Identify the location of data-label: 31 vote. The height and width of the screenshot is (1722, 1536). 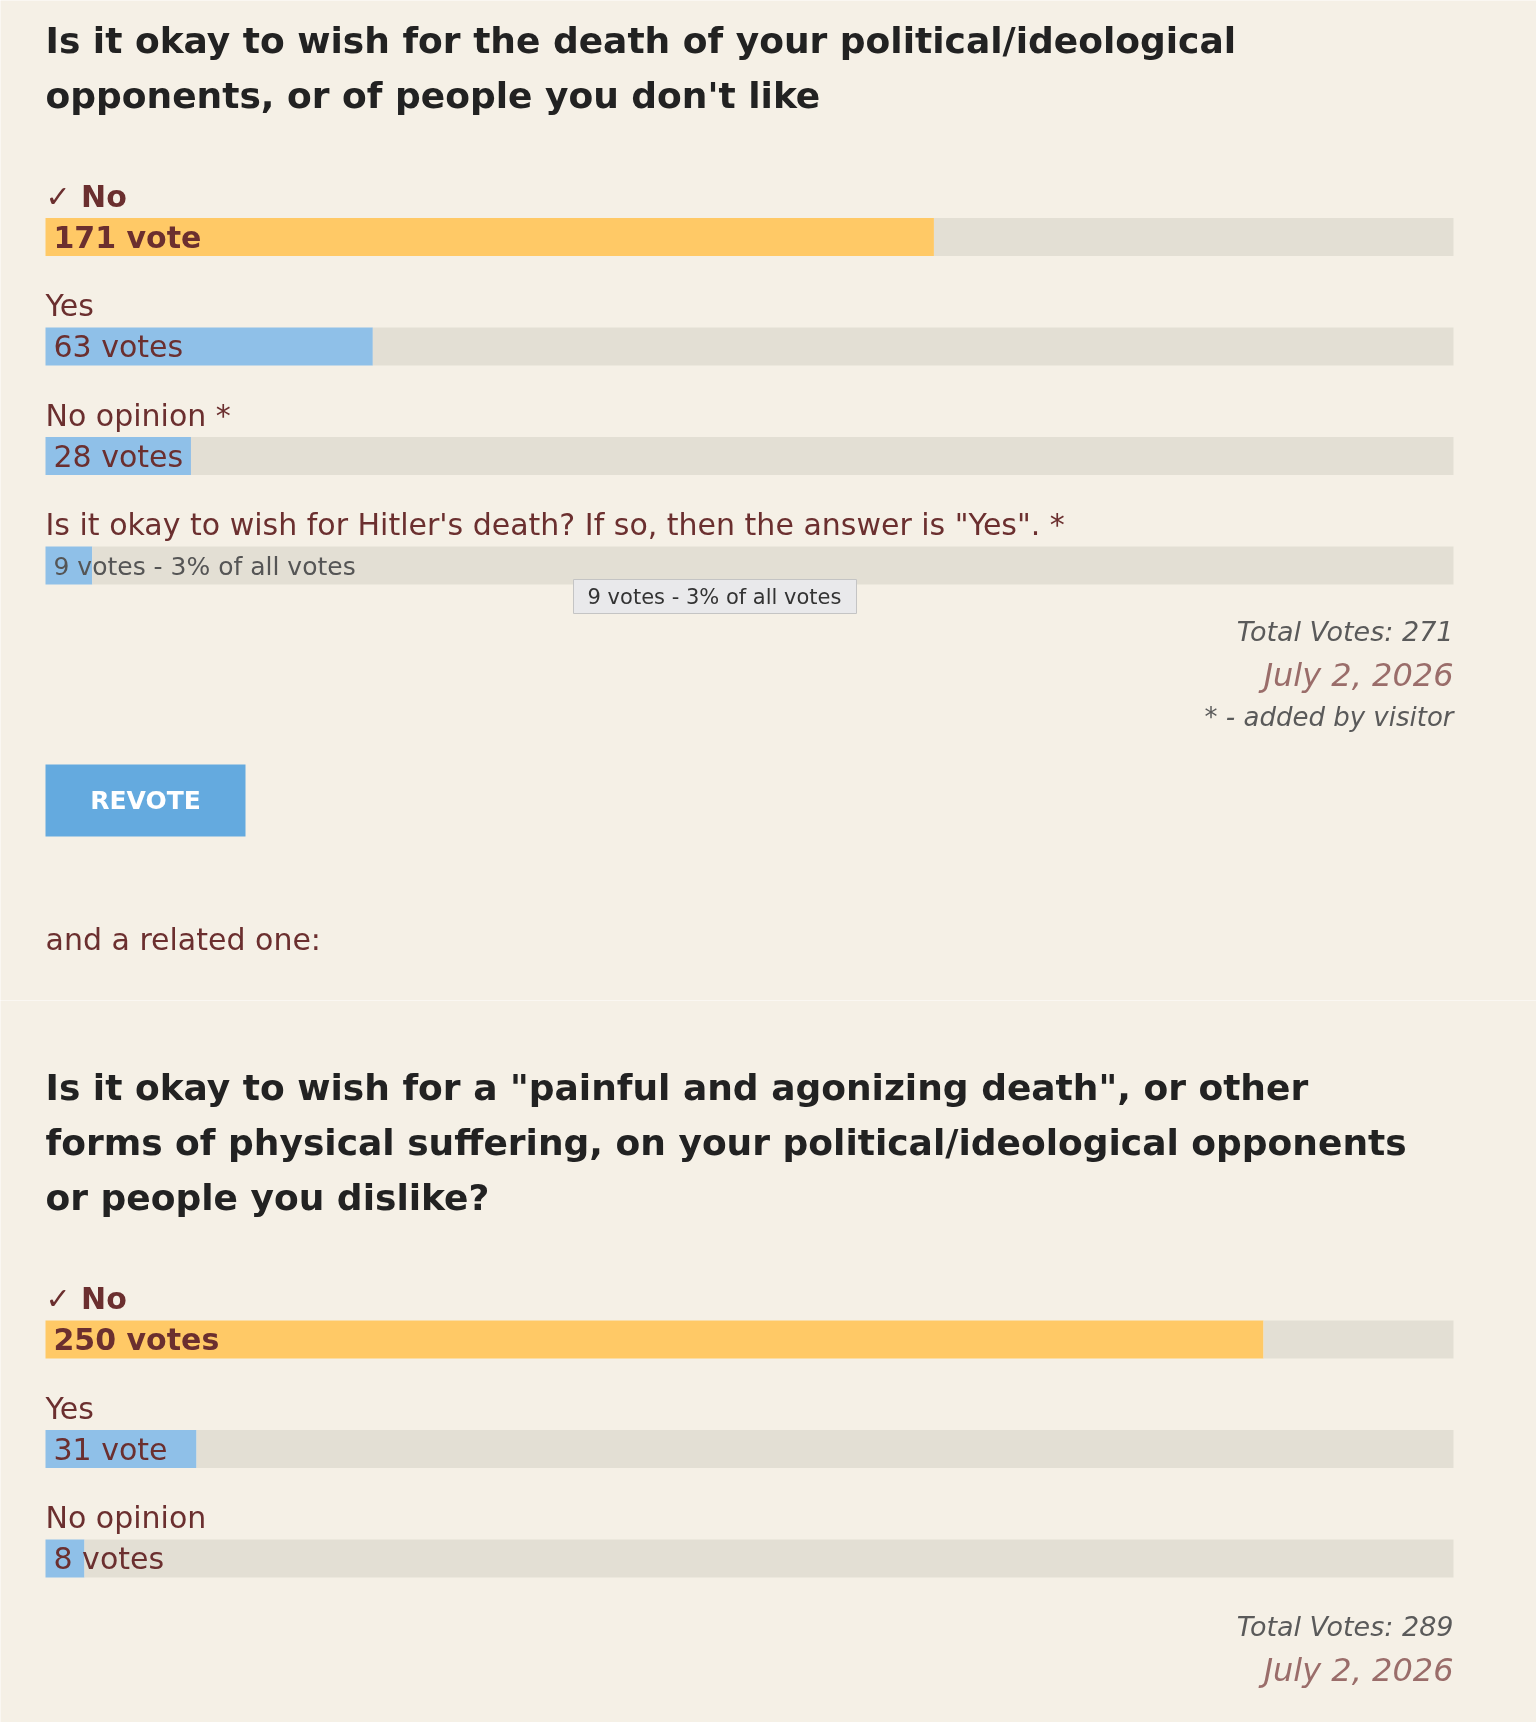
(110, 1449).